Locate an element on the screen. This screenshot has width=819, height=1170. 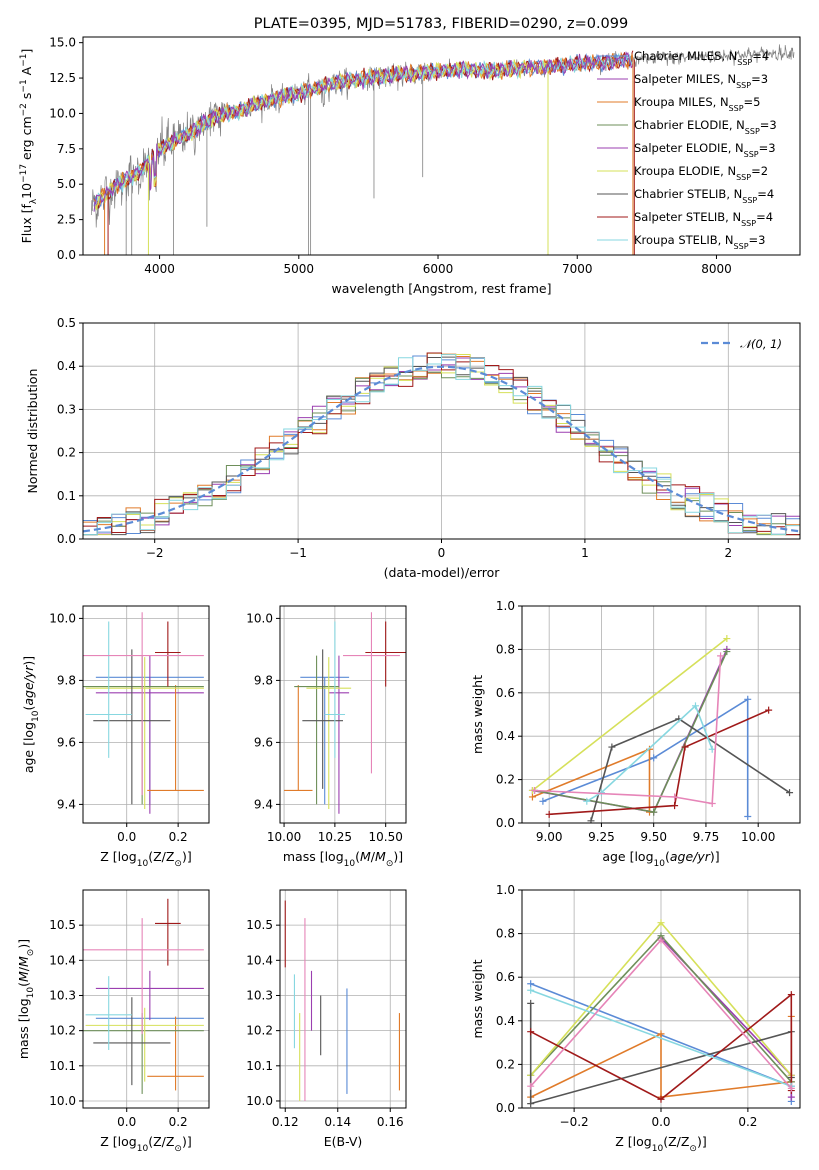
mass_vs_ebv-ytick-label: 10.3 is located at coordinates (259, 995).